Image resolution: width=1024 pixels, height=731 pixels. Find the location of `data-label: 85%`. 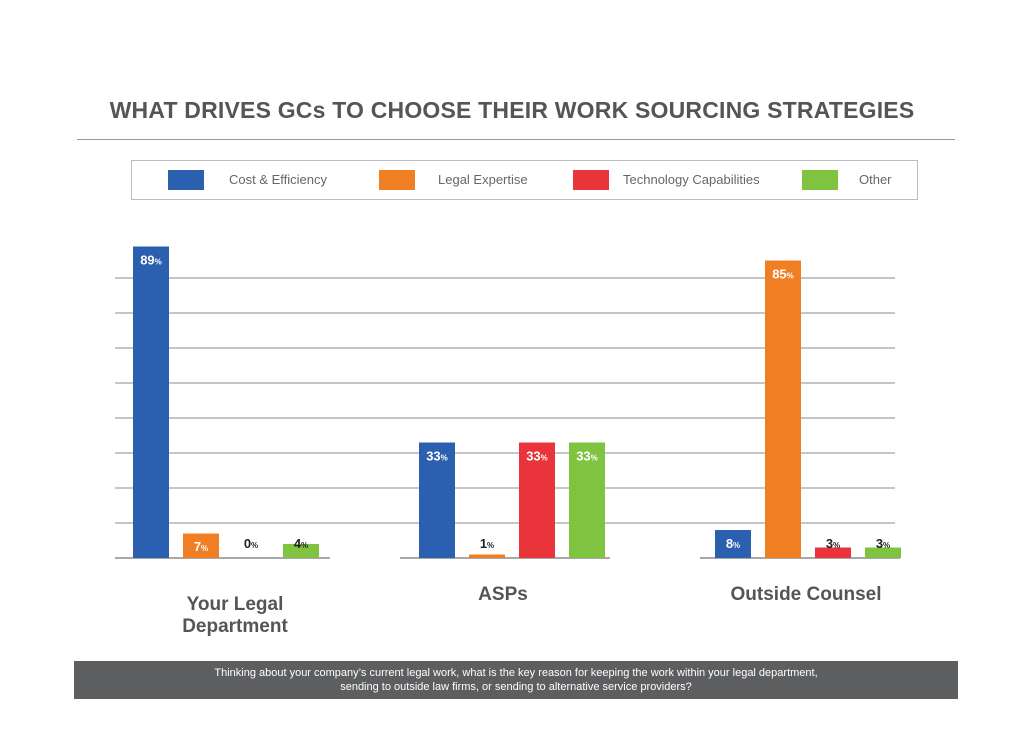

data-label: 85% is located at coordinates (783, 274).